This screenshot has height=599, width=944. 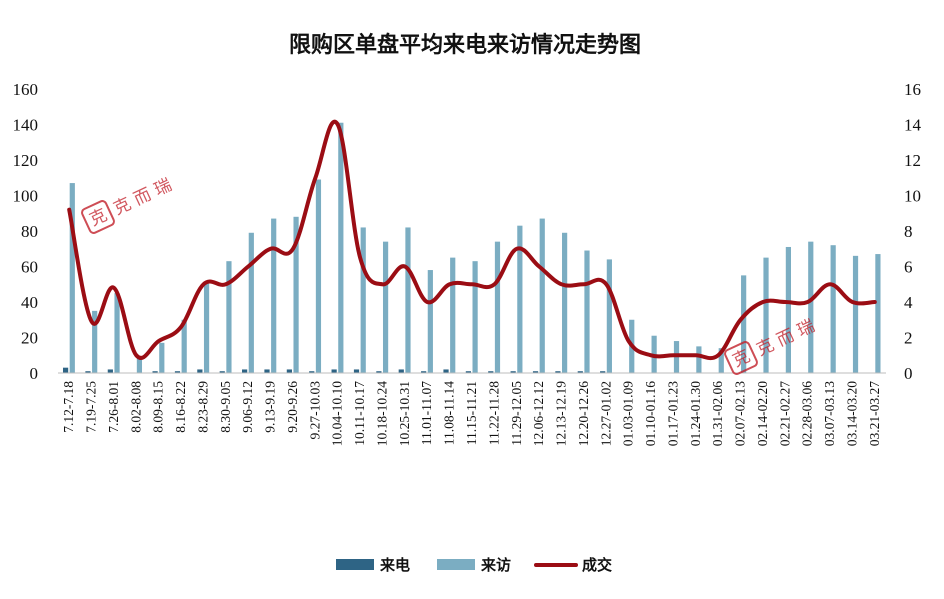 I want to click on x-tick-label: 9.20-9.26, so click(x=292, y=407).